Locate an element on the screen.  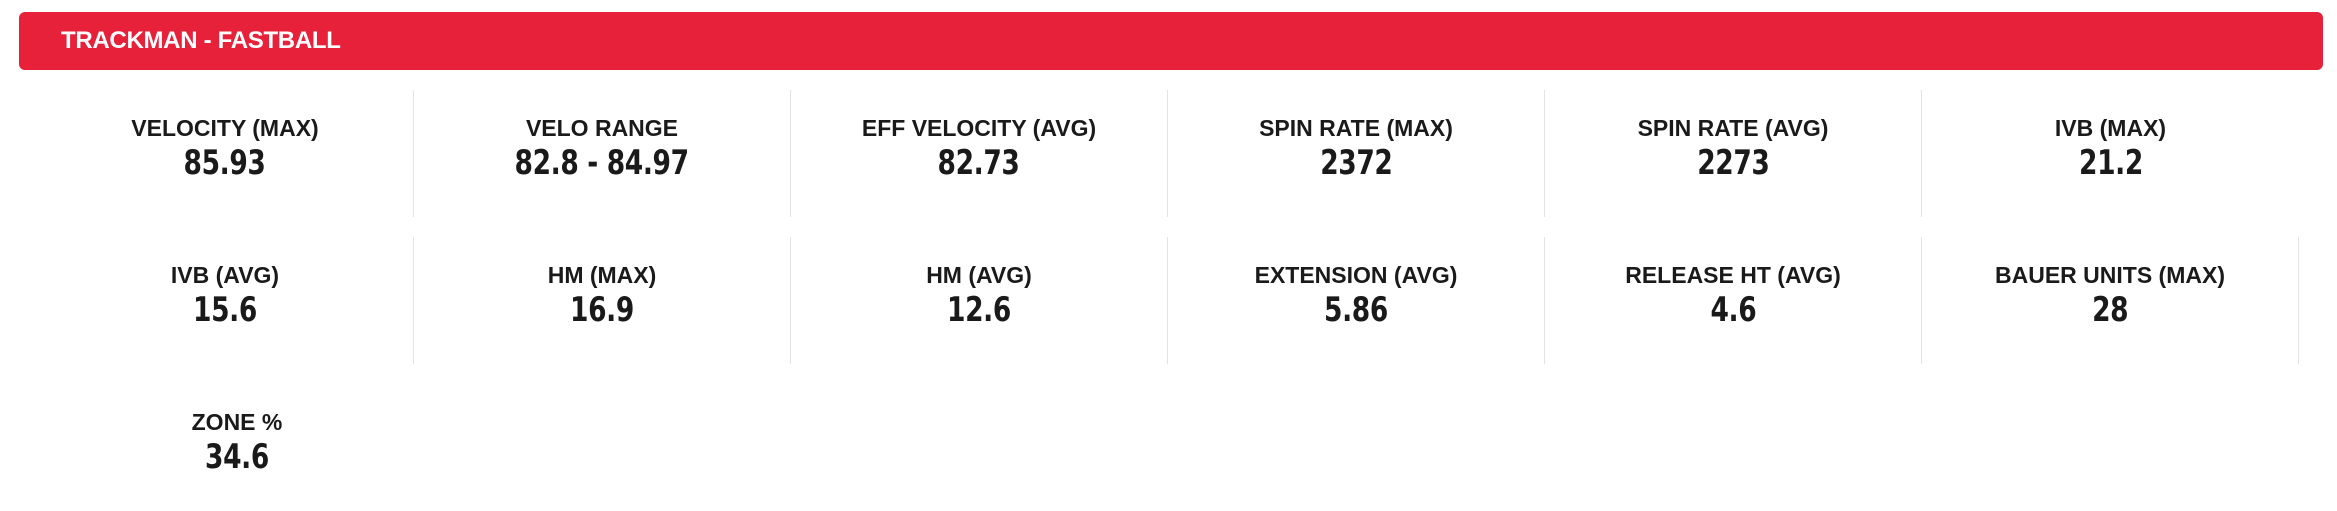
stat-value: 21.2 is located at coordinates (2110, 163).